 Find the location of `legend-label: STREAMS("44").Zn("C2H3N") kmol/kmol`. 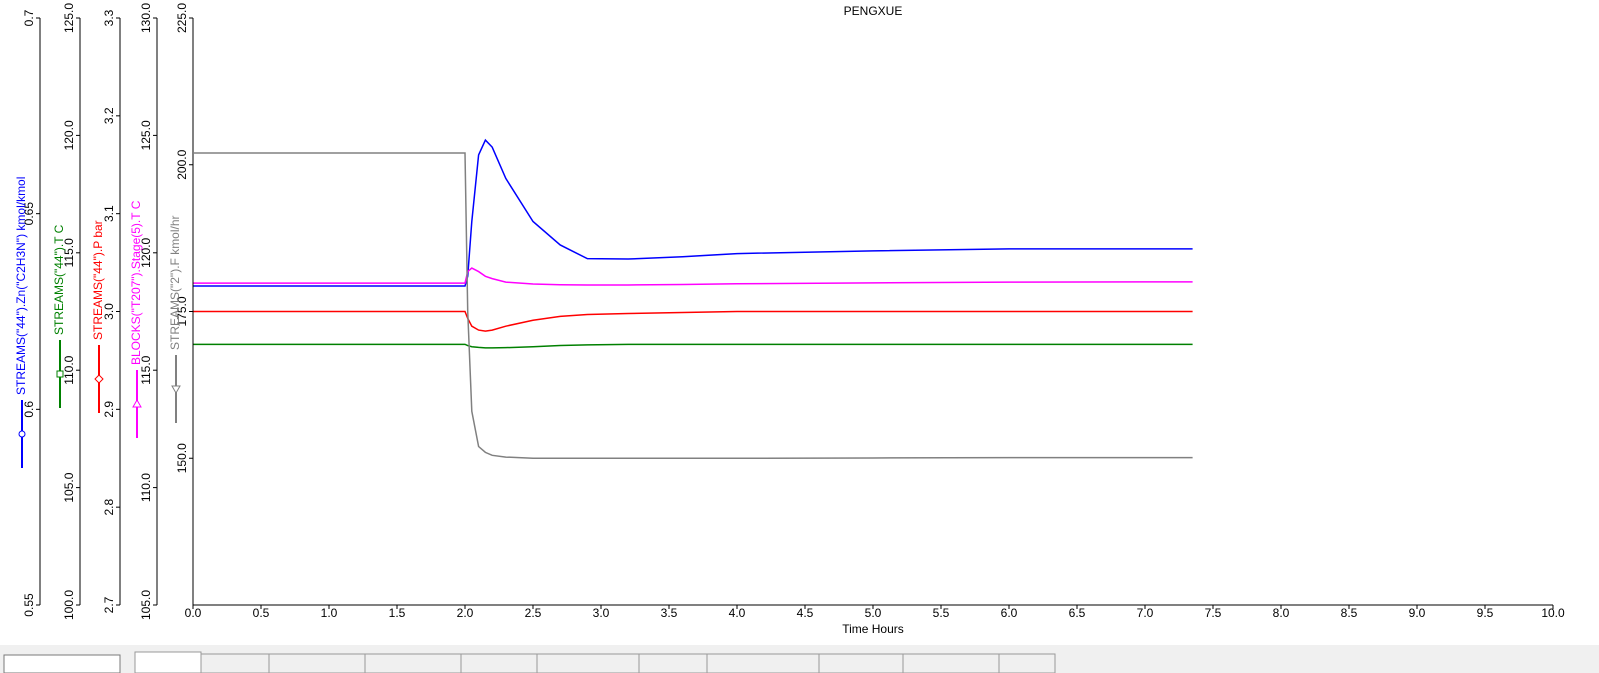

legend-label: STREAMS("44").Zn("C2H3N") kmol/kmol is located at coordinates (21, 286).